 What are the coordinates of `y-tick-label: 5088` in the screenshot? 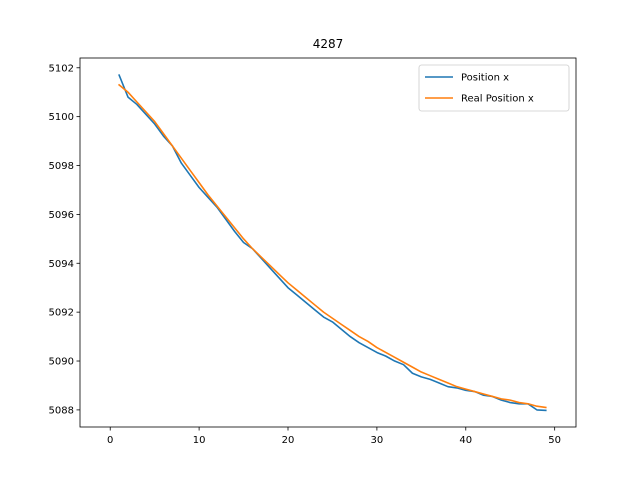 It's located at (61, 410).